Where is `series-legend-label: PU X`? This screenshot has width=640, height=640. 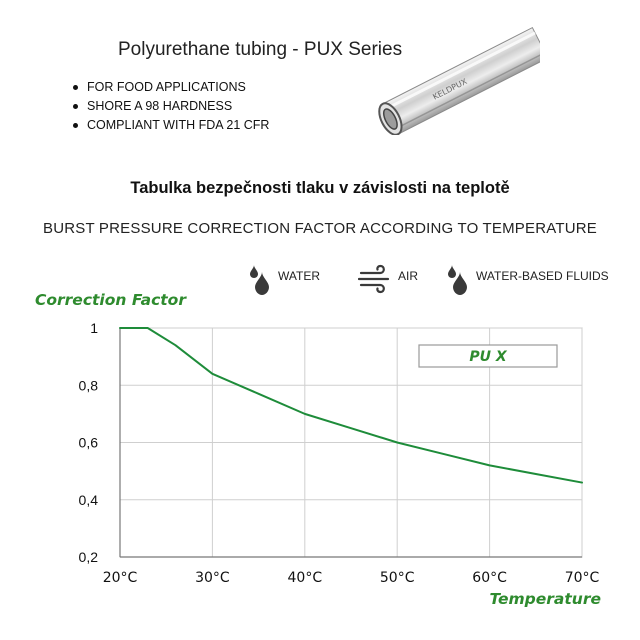 series-legend-label: PU X is located at coordinates (488, 357).